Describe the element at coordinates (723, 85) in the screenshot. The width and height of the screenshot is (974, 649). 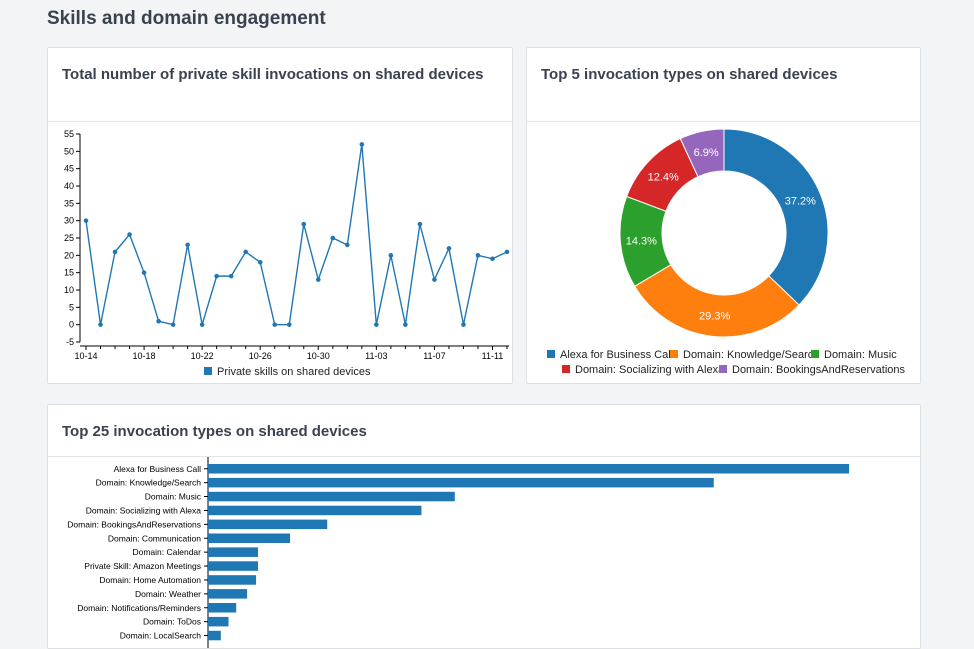
I see `donut-chart-title: Top 5 invocation types on shared devices` at that location.